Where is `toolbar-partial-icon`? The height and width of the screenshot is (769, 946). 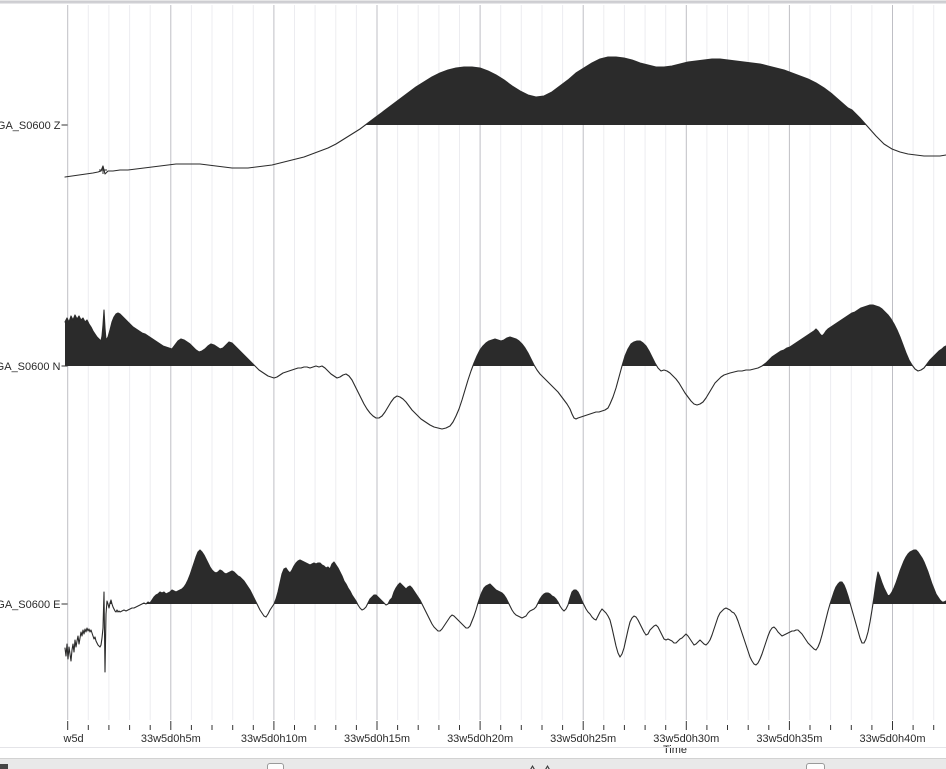
toolbar-partial-icon is located at coordinates (4, 766).